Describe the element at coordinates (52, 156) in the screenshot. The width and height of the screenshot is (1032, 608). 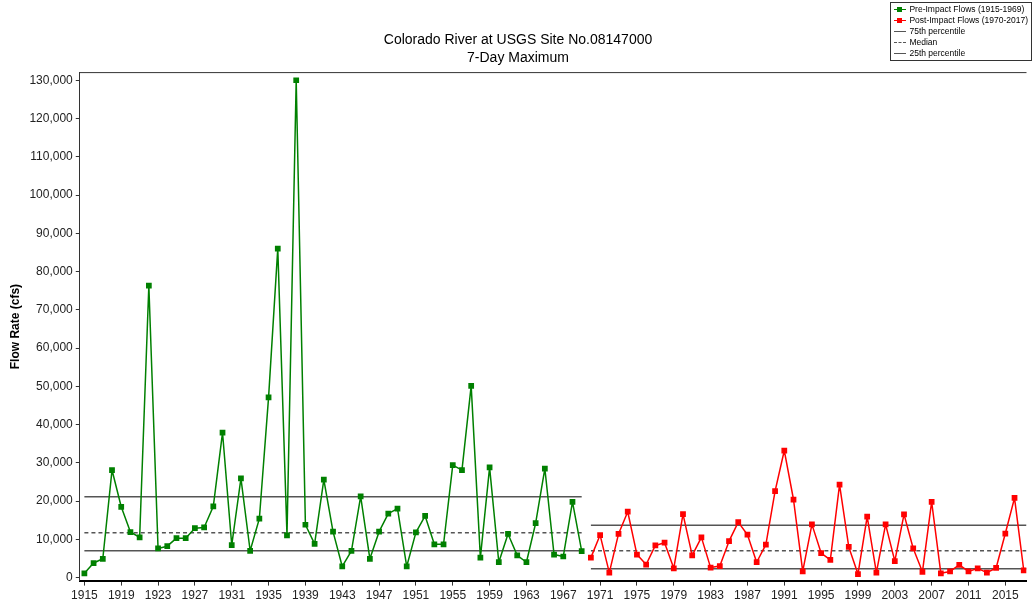
I see `y-tick-label: 110,000` at that location.